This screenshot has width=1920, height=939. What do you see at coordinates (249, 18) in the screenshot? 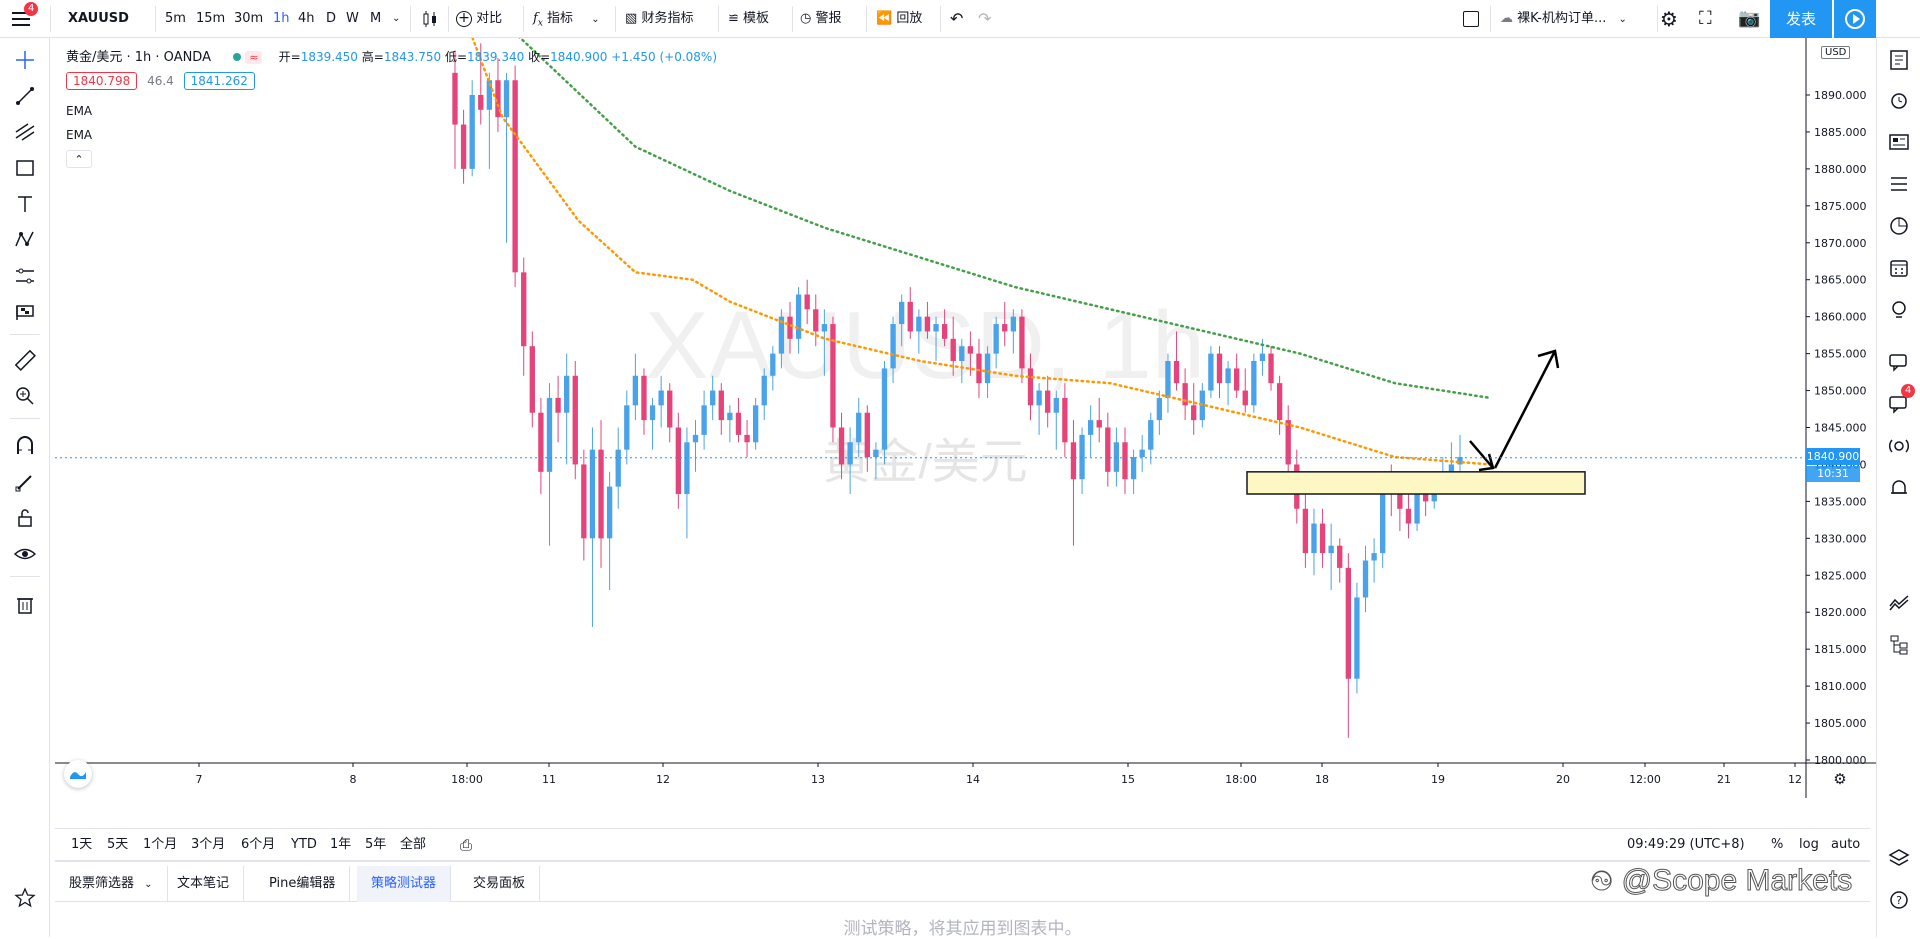
I see `interval-30m: 30m` at bounding box center [249, 18].